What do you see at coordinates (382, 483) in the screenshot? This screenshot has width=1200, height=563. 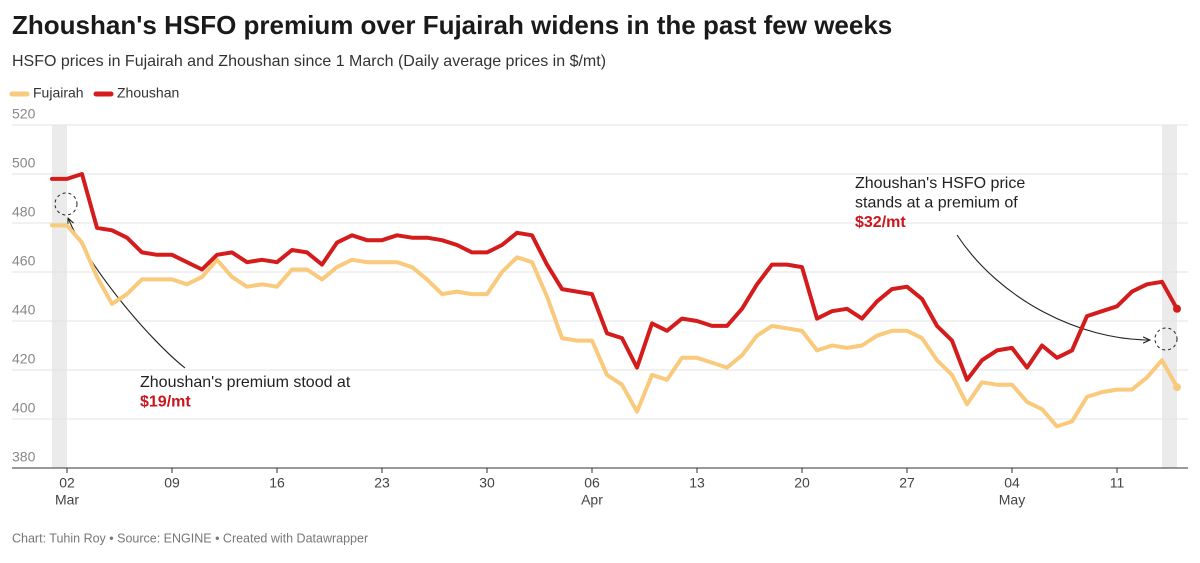 I see `x-tick-label: 23` at bounding box center [382, 483].